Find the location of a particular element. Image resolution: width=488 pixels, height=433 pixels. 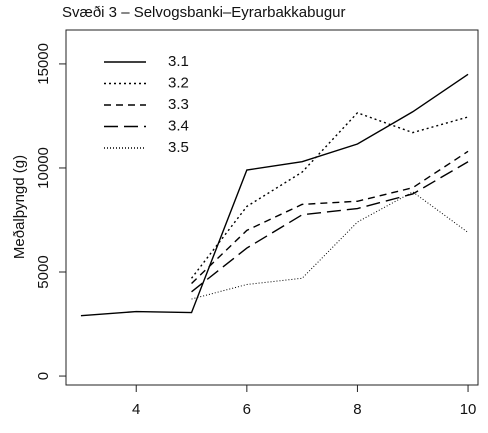

y-tick-label: 0 is located at coordinates (43, 376).